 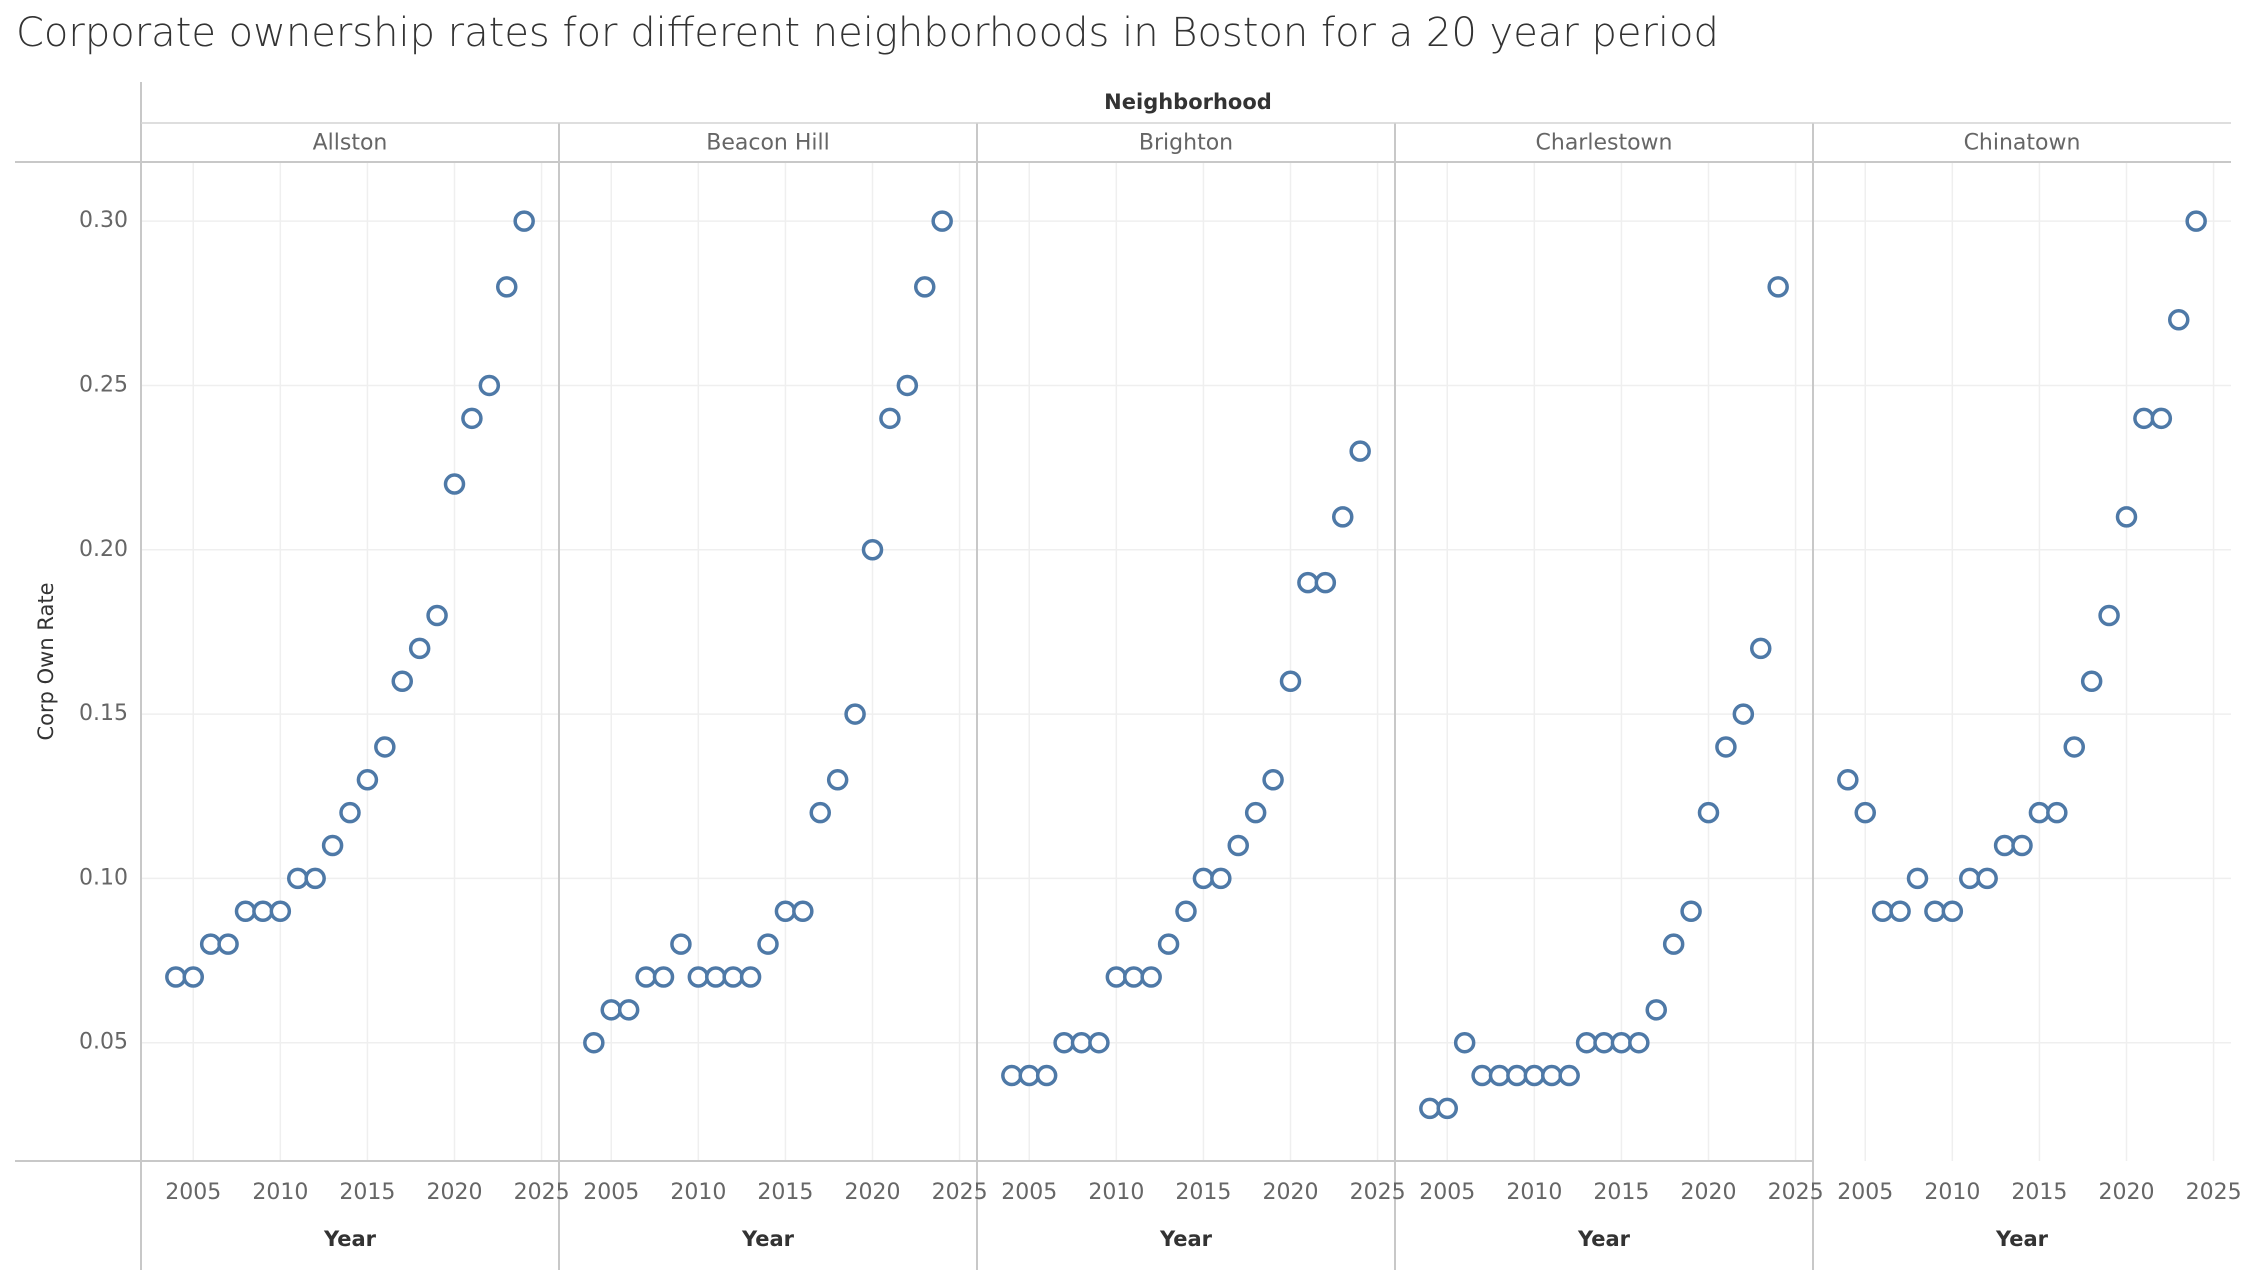 What do you see at coordinates (350, 143) in the screenshot?
I see `pane-label-allston: Allston` at bounding box center [350, 143].